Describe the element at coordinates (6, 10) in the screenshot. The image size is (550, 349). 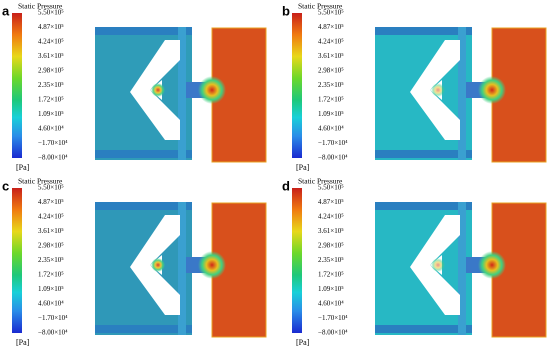
I see `panel-label: a` at that location.